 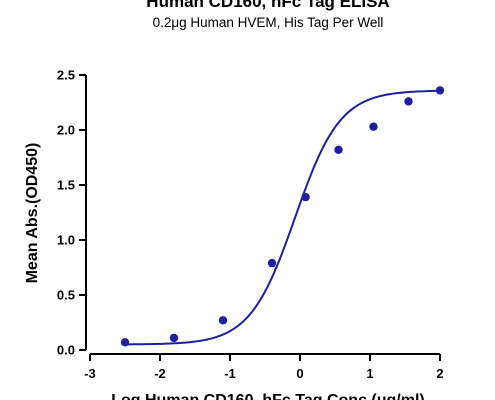 I want to click on chart-title: Human CD160, hFc Tag ELISA, so click(x=267, y=5).